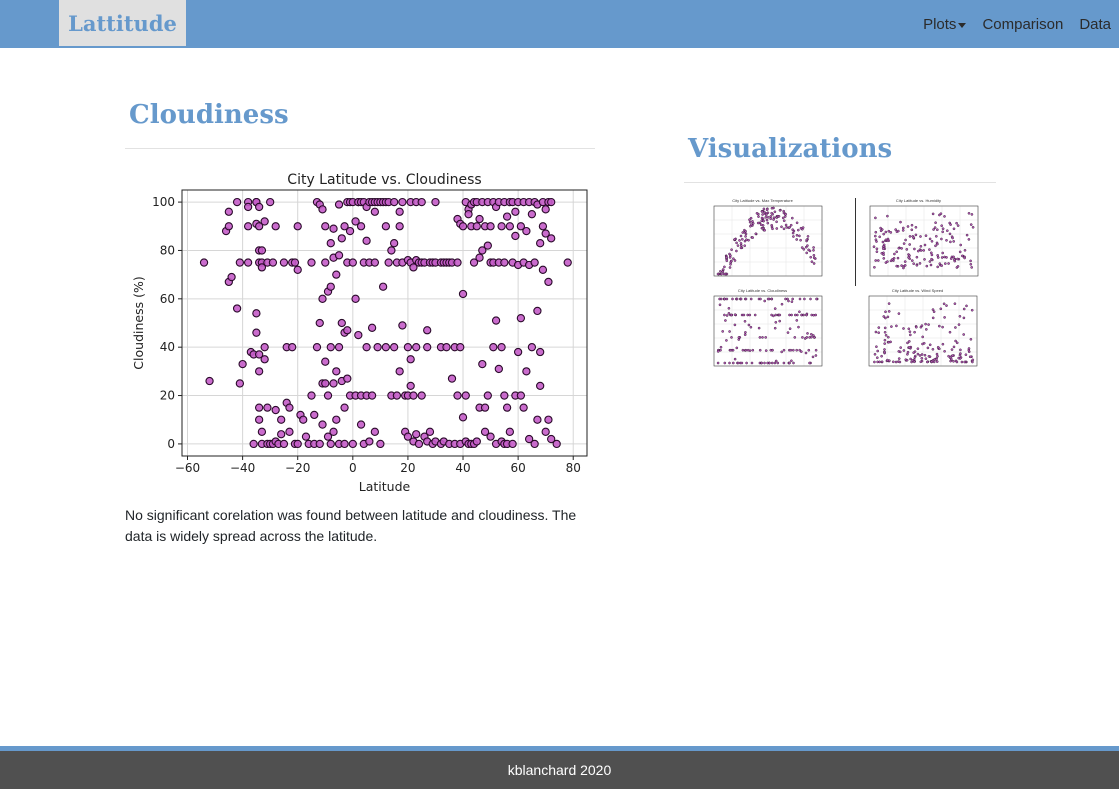  I want to click on nav-comparison-link: Comparison, so click(1023, 24).